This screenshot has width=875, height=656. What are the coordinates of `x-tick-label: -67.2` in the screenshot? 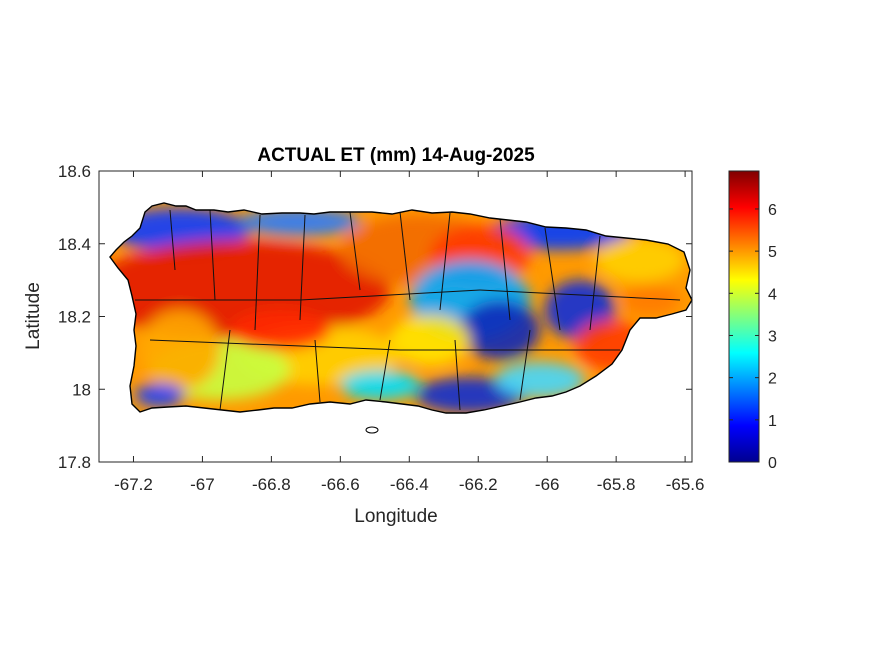 It's located at (133, 484).